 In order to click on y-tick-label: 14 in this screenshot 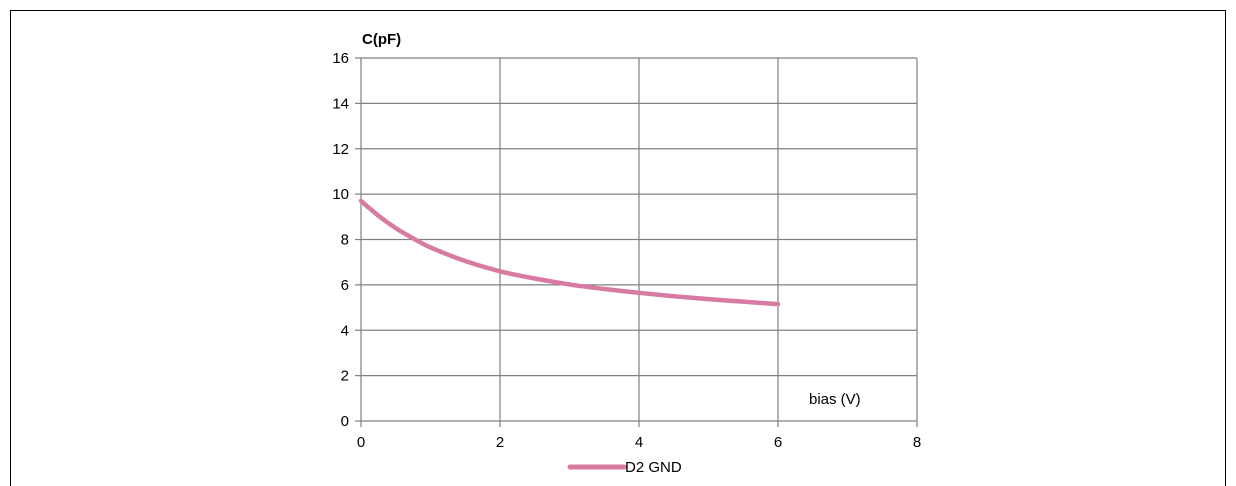, I will do `click(340, 103)`.